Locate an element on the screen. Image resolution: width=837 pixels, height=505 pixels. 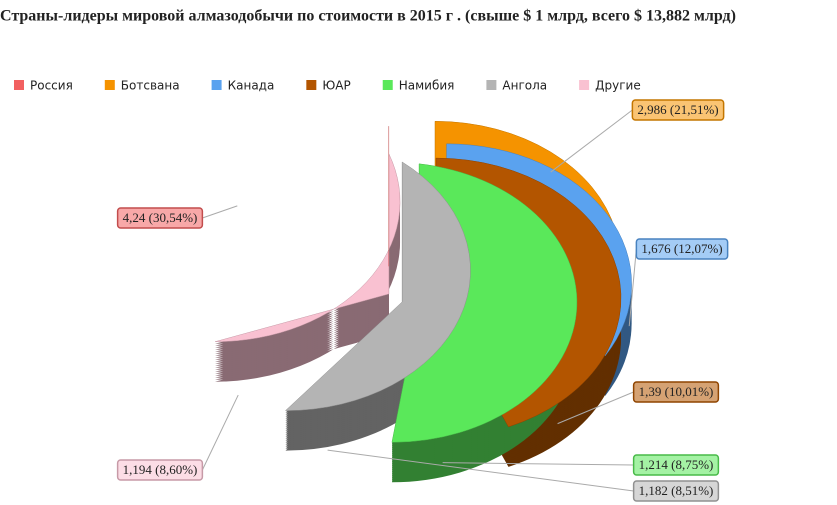
value-label: 2,986 (21,51%) is located at coordinates (678, 110).